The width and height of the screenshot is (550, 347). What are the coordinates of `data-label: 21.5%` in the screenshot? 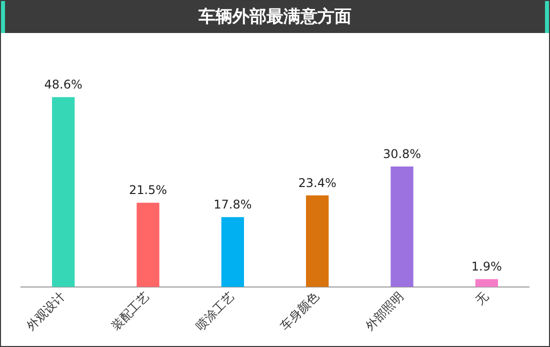 It's located at (148, 190).